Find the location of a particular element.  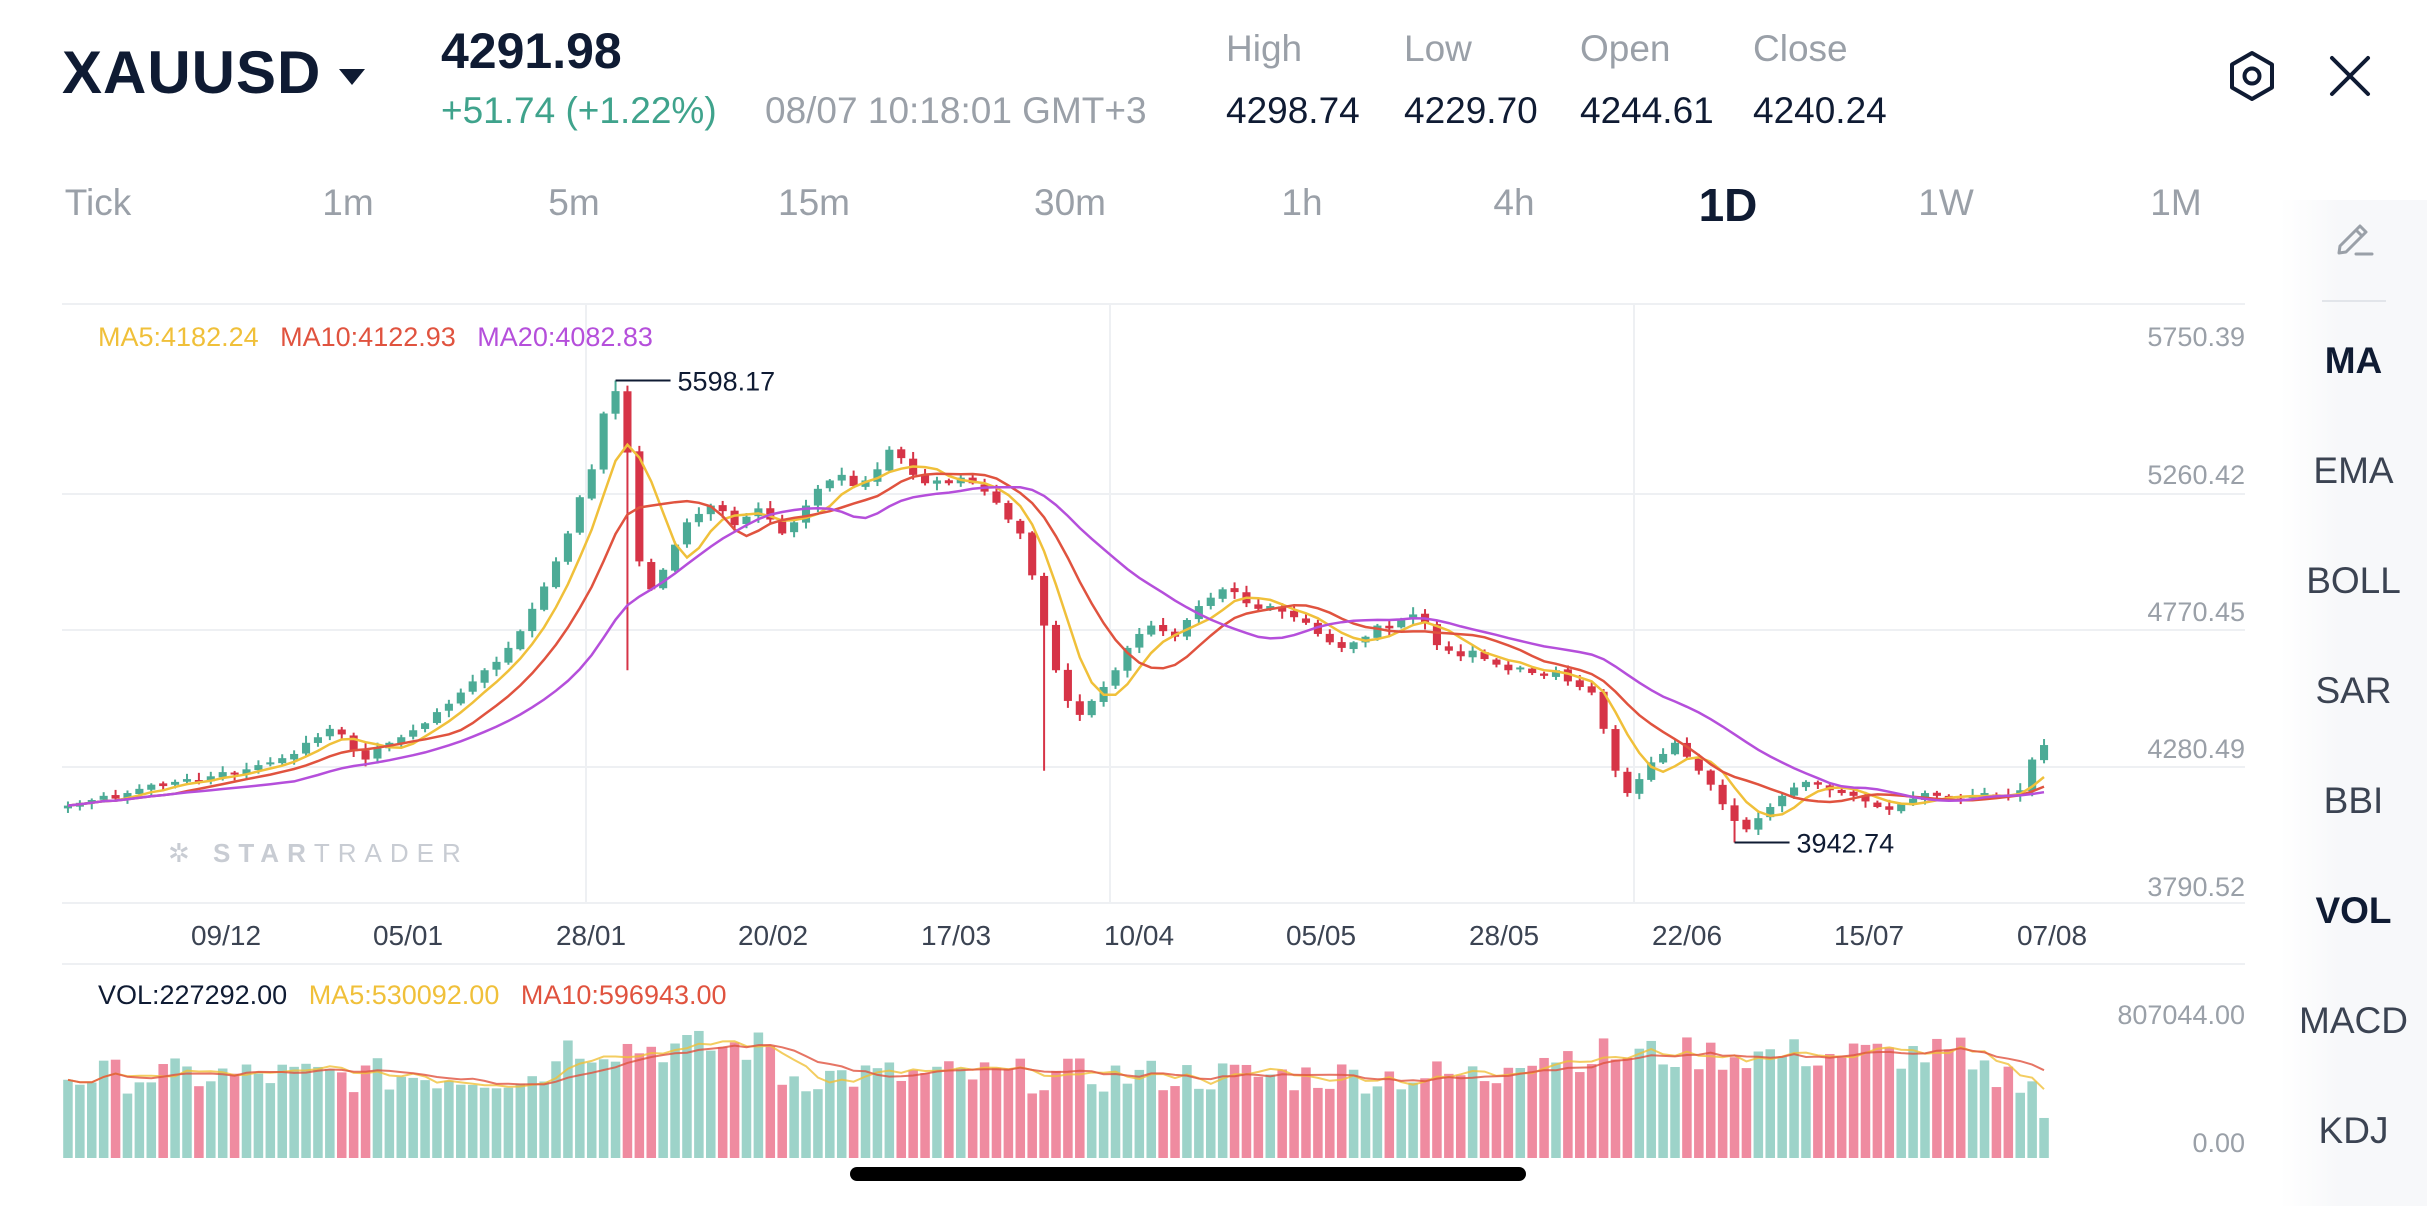

tab-1w: 1W is located at coordinates (1946, 202).